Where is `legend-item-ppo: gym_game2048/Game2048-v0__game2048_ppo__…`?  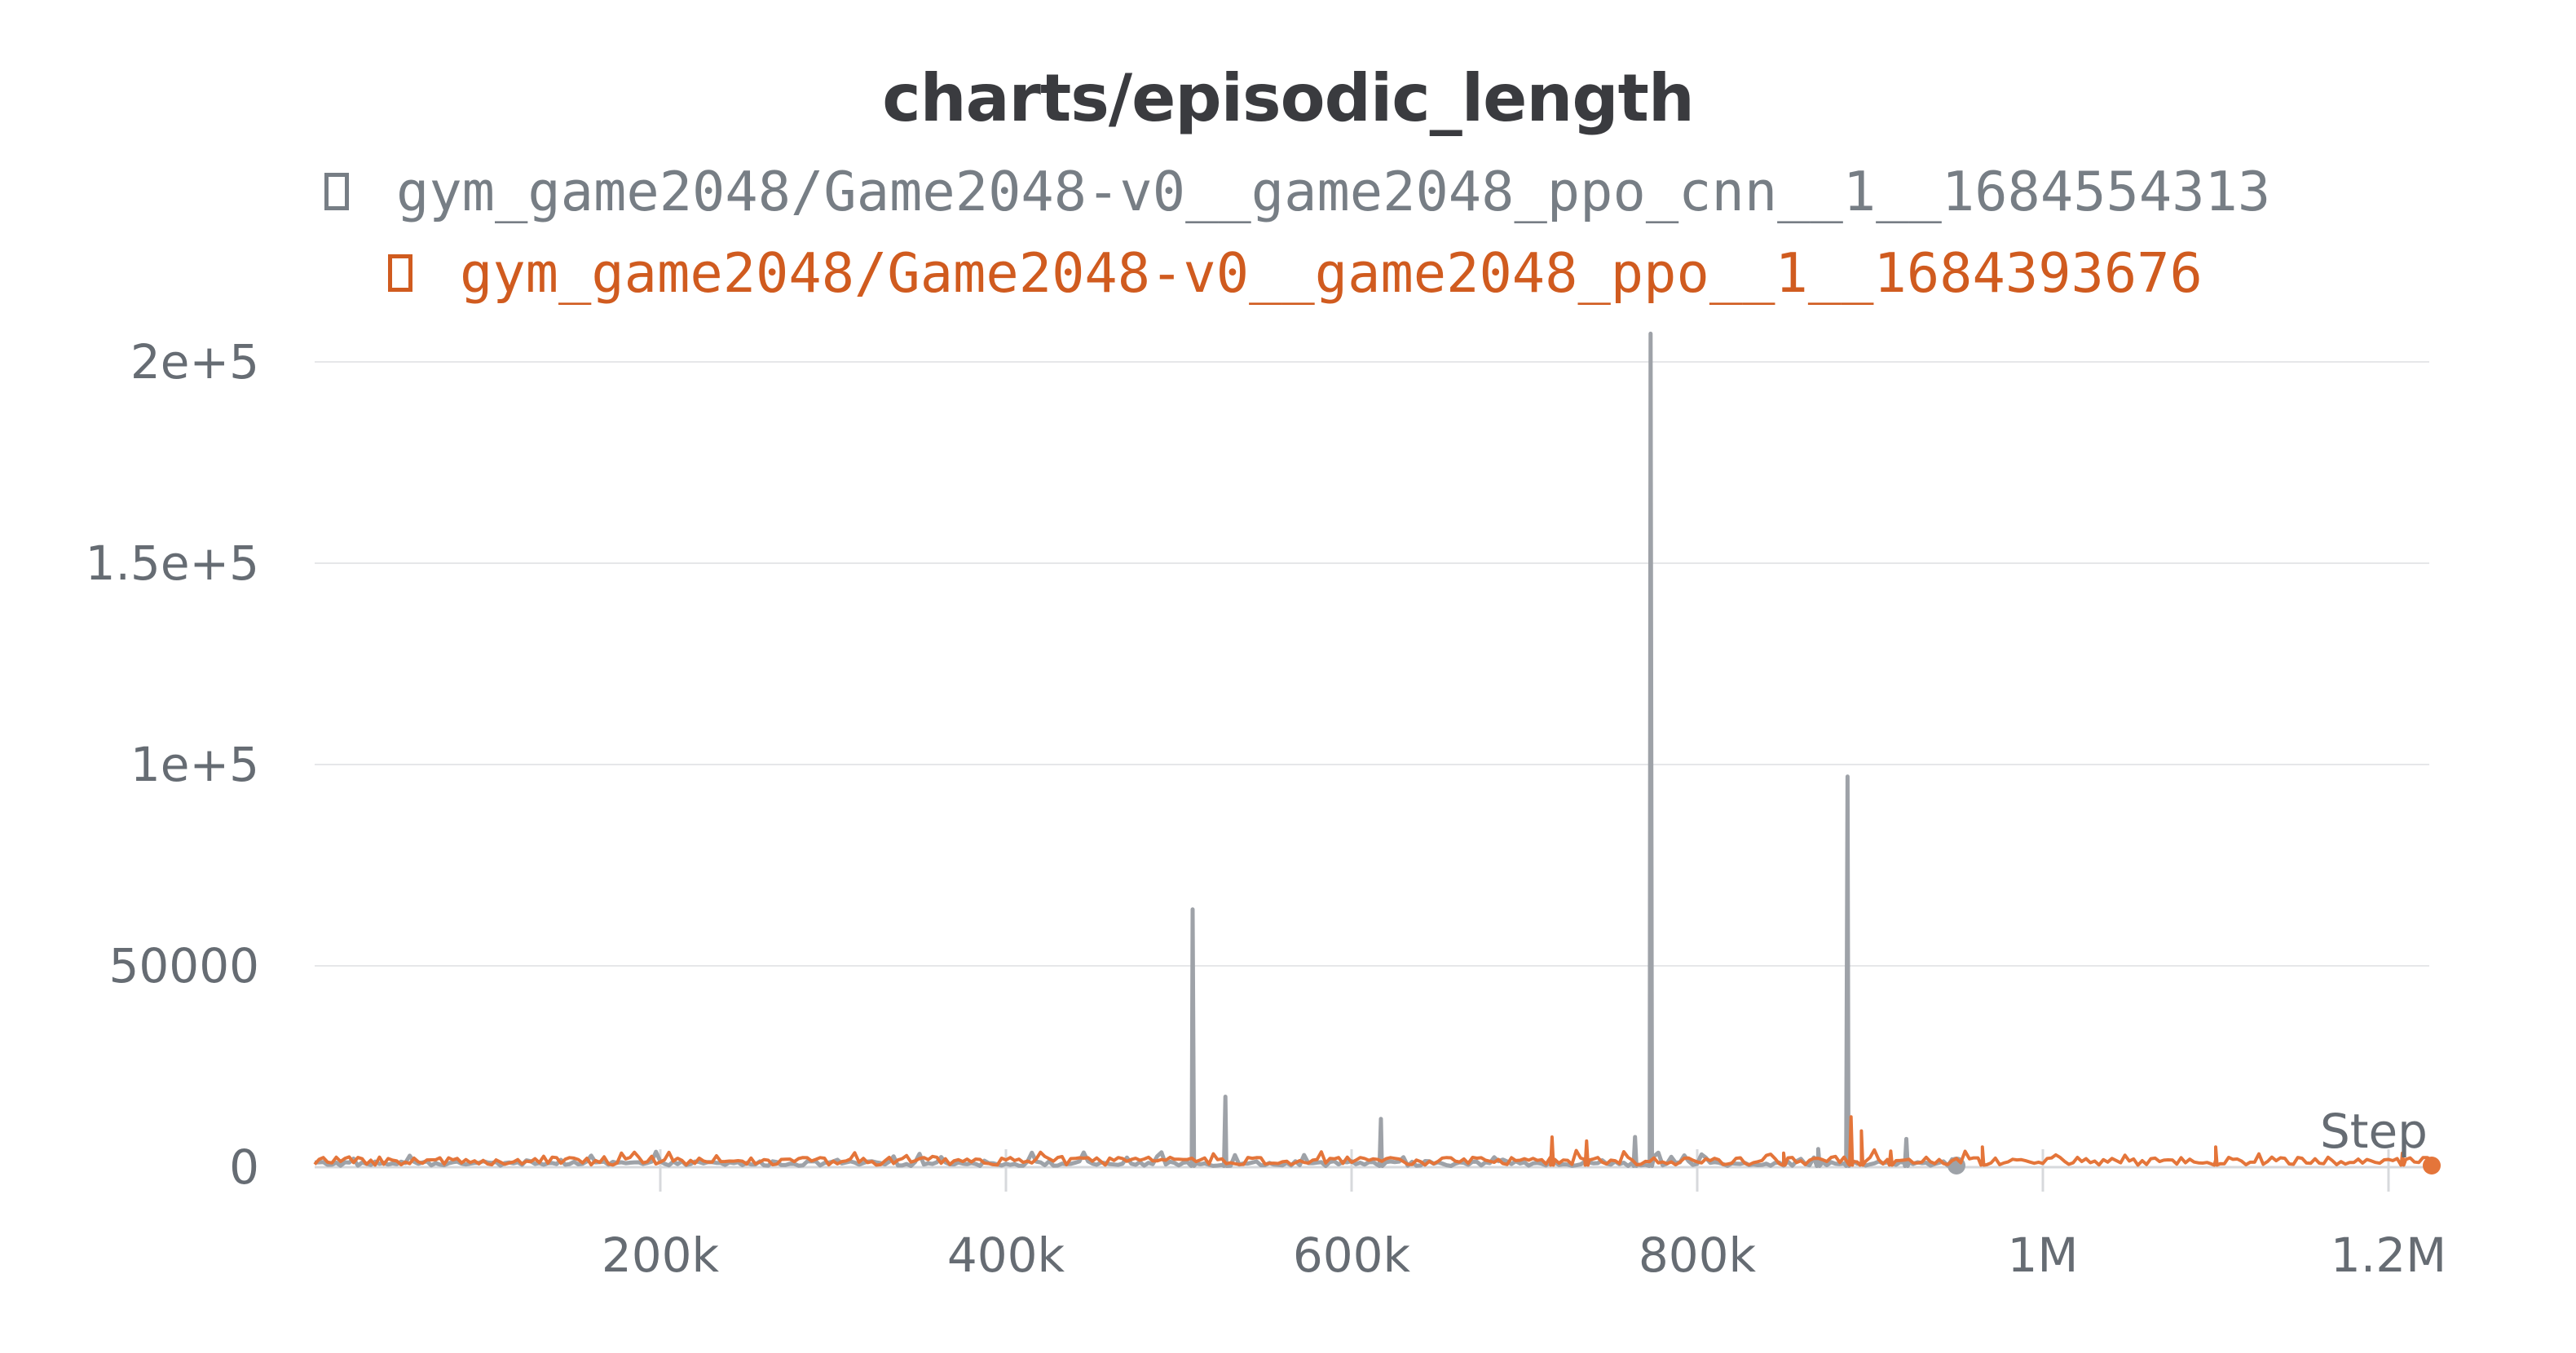 legend-item-ppo: gym_game2048/Game2048-v0__game2048_ppo__… is located at coordinates (1295, 273).